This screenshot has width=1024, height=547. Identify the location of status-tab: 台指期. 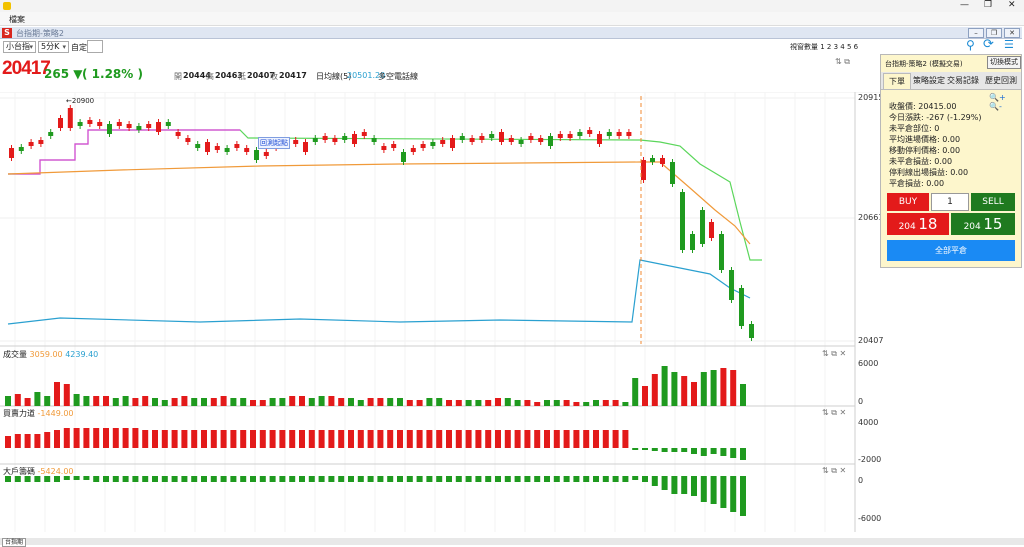
(14, 542).